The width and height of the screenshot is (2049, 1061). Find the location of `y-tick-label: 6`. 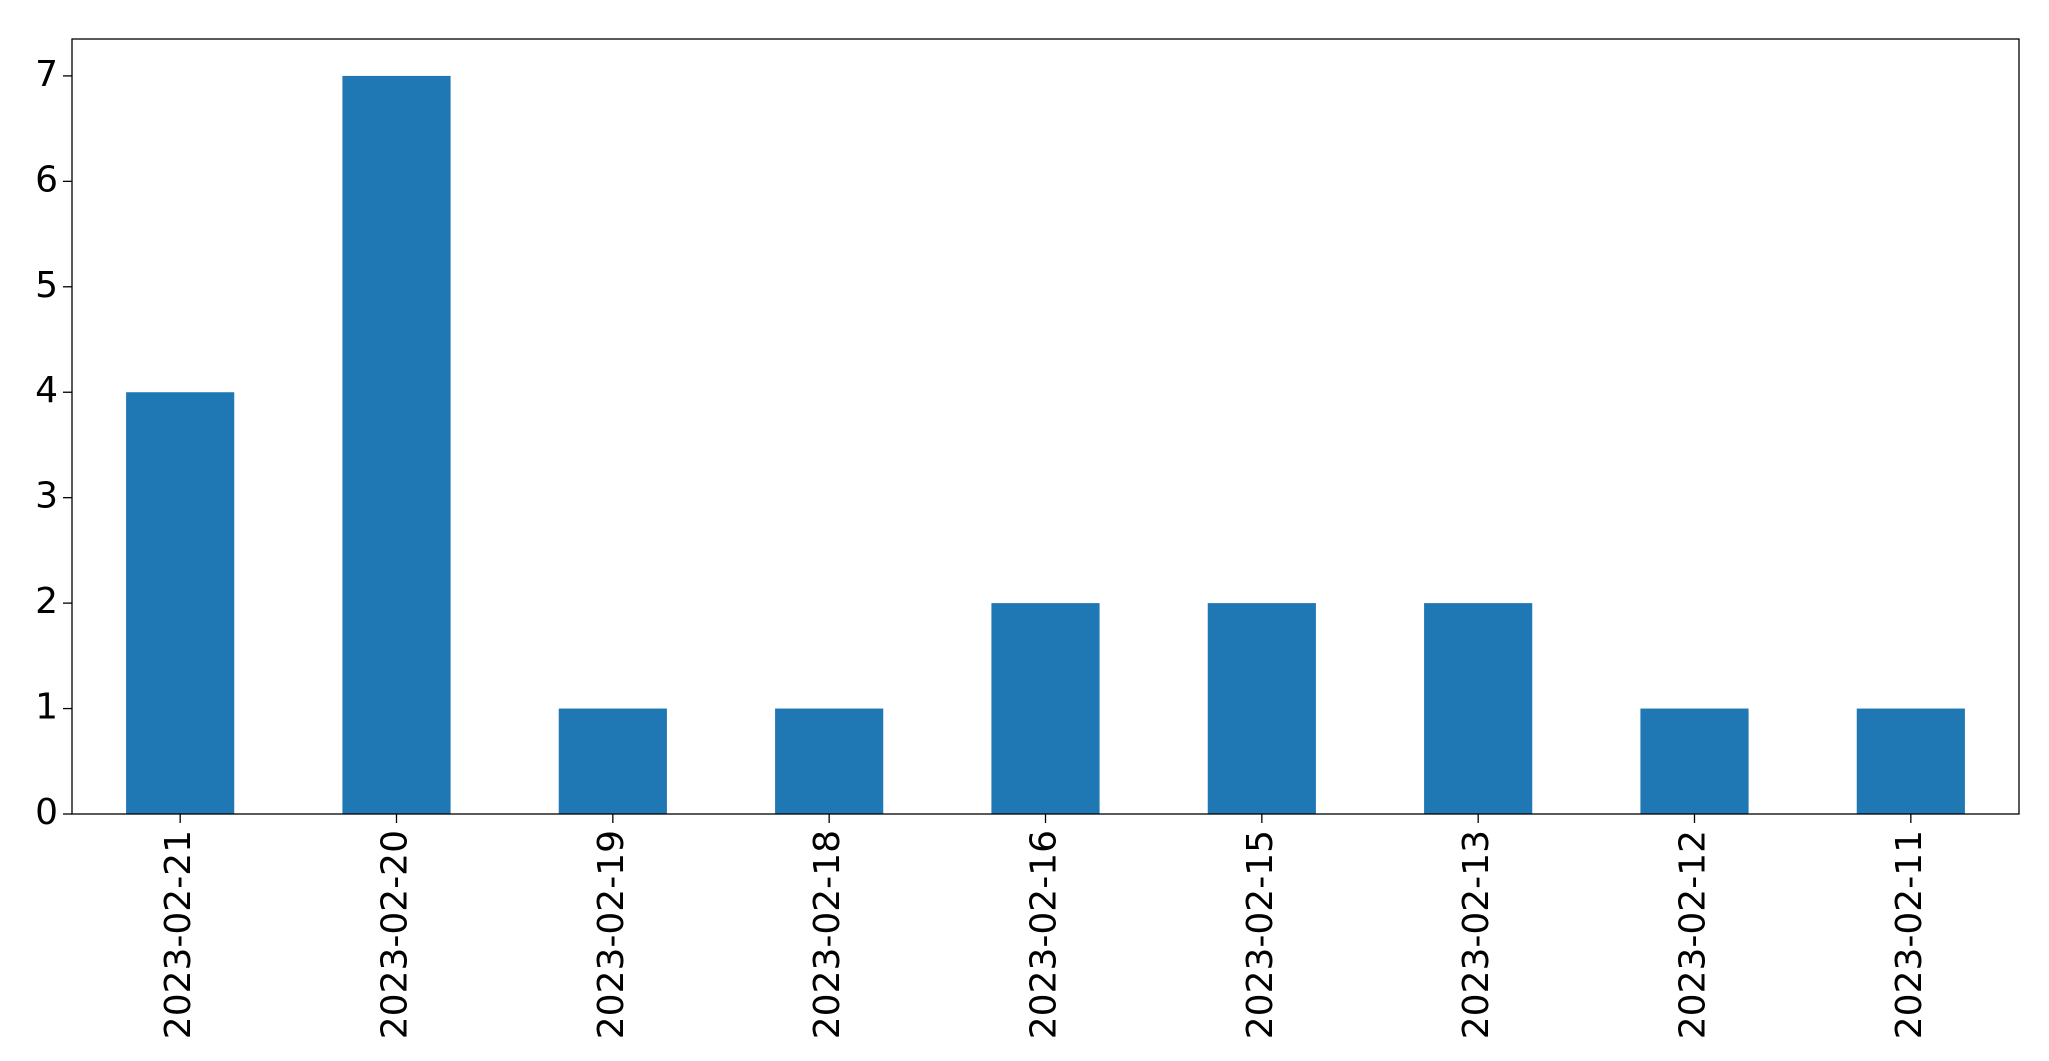

y-tick-label: 6 is located at coordinates (46, 179).